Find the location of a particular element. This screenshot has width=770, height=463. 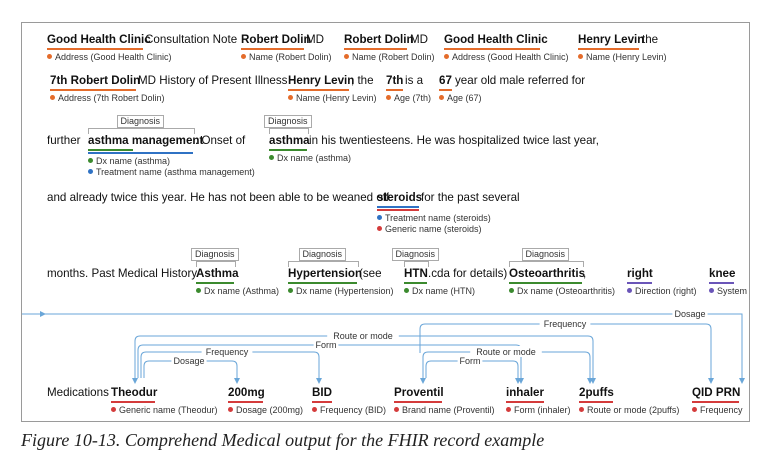

entity-word: knee is located at coordinates (722, 273).